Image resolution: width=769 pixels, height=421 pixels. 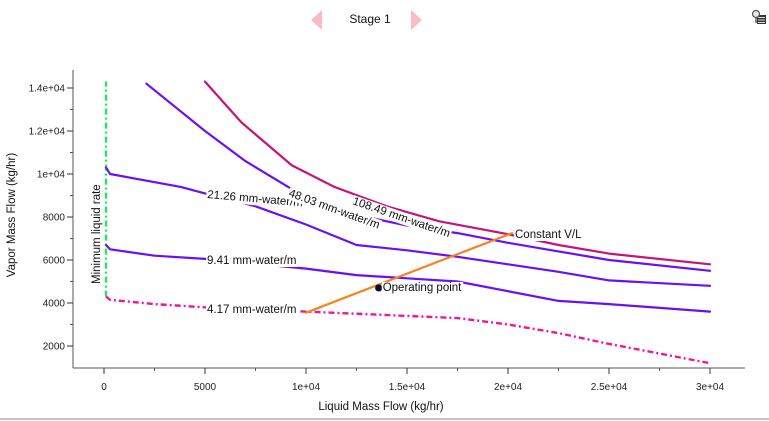 What do you see at coordinates (401, 218) in the screenshot?
I see `label-108-49-bg` at bounding box center [401, 218].